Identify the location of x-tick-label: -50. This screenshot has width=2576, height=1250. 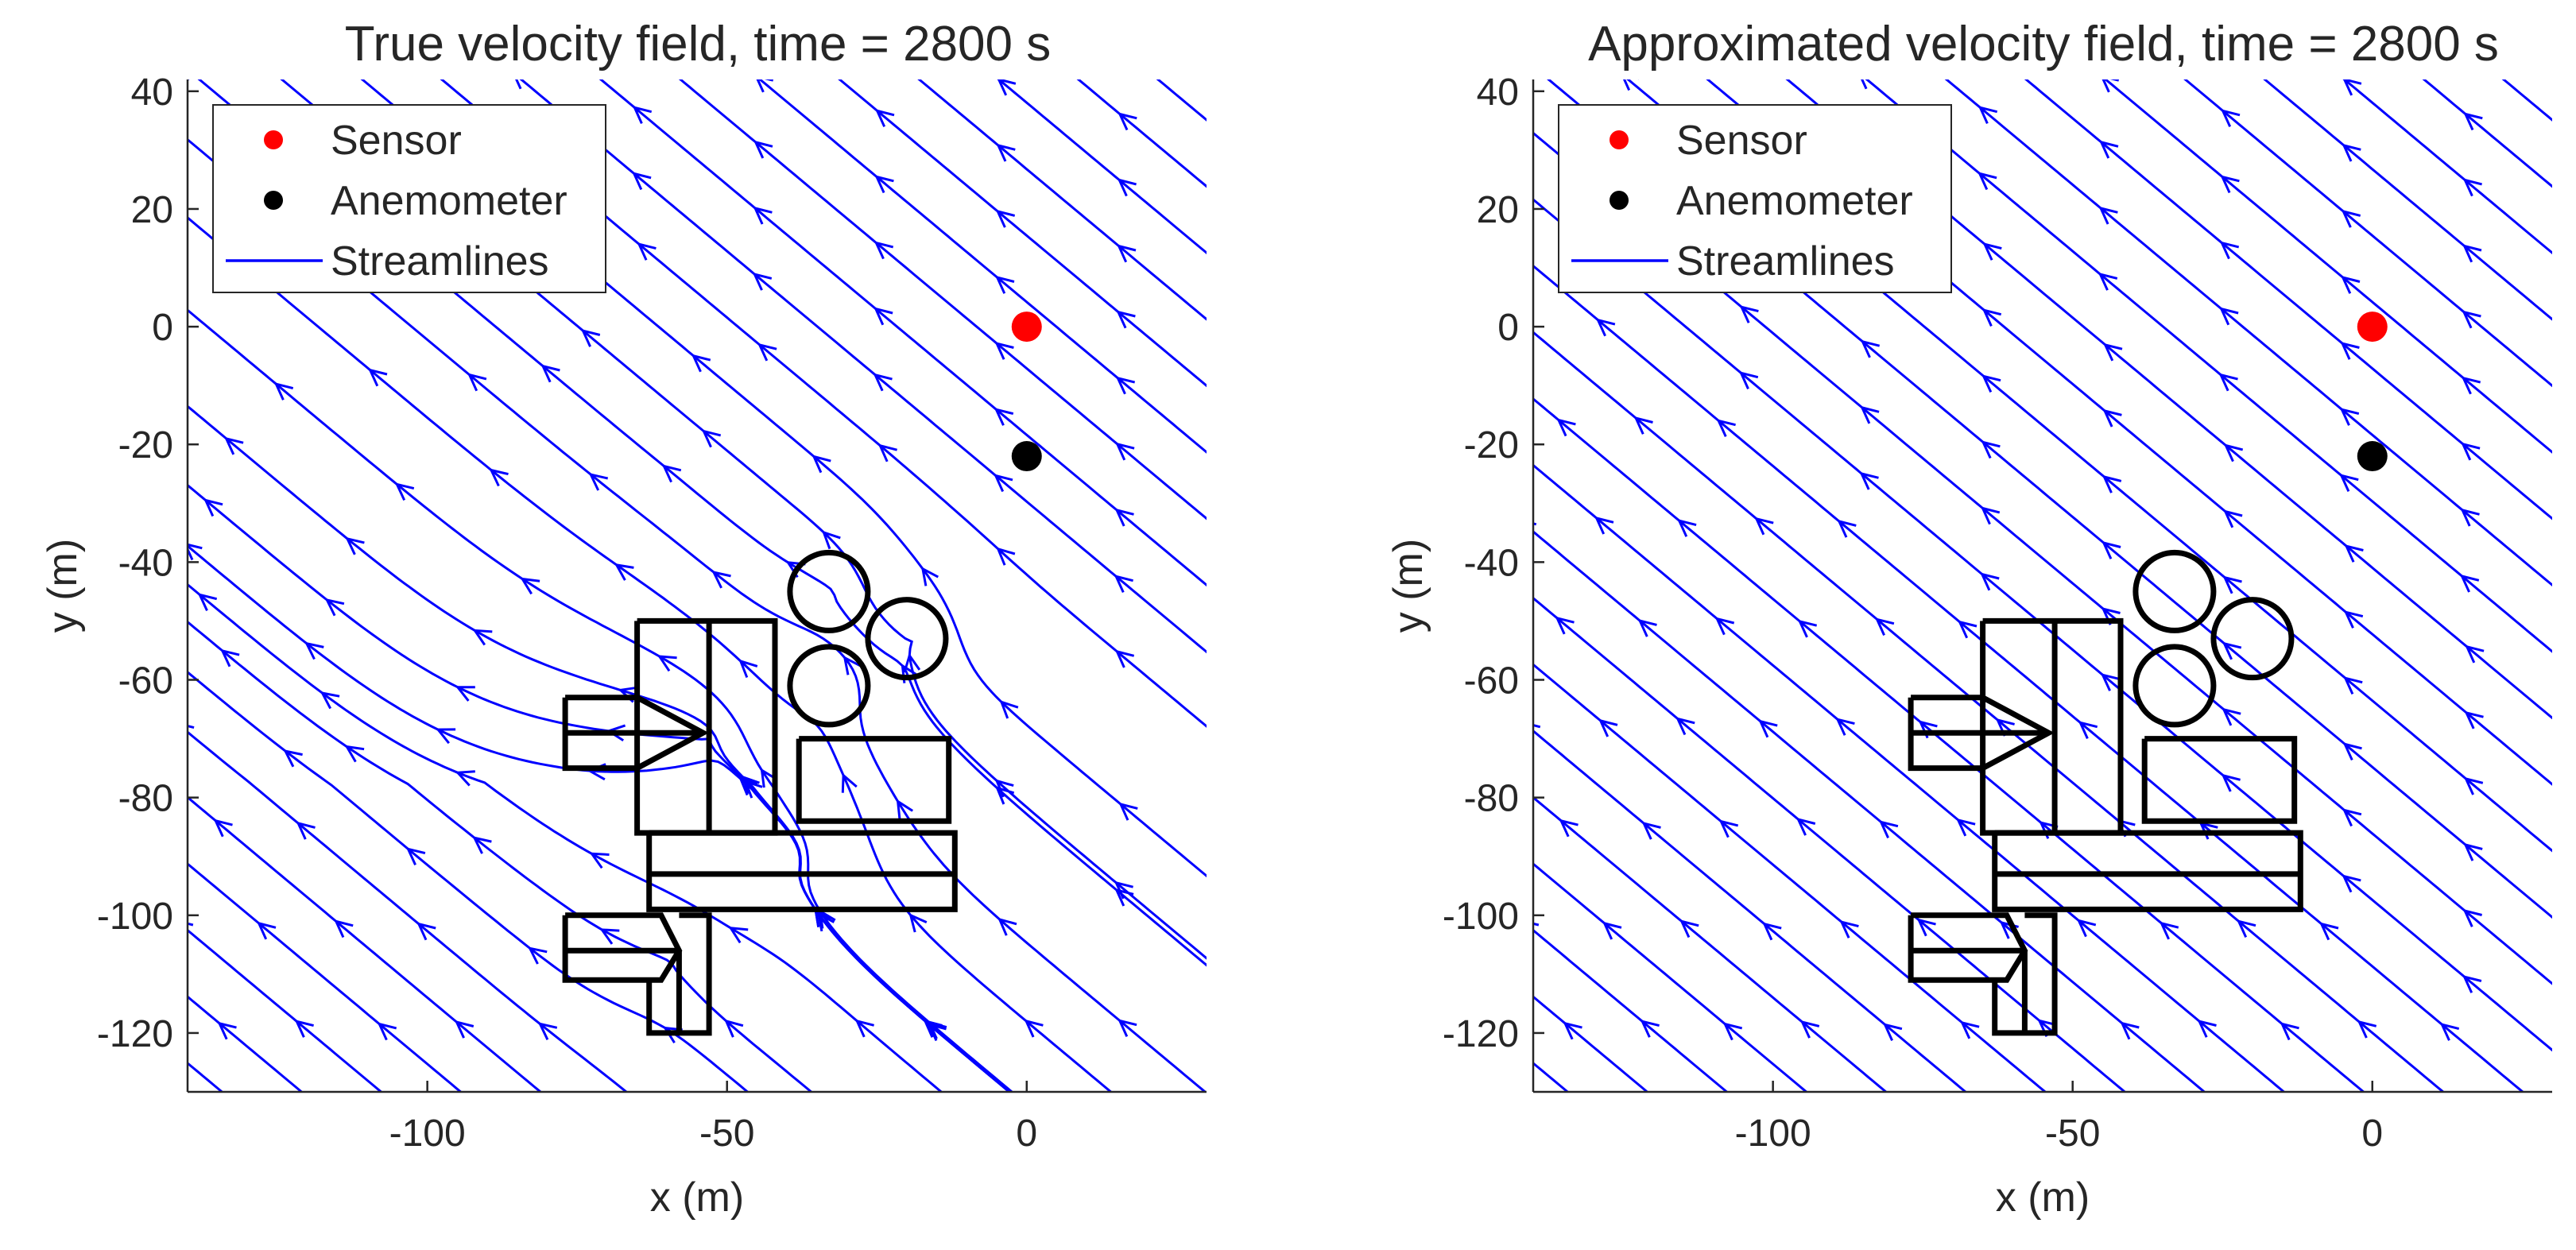
(726, 1134).